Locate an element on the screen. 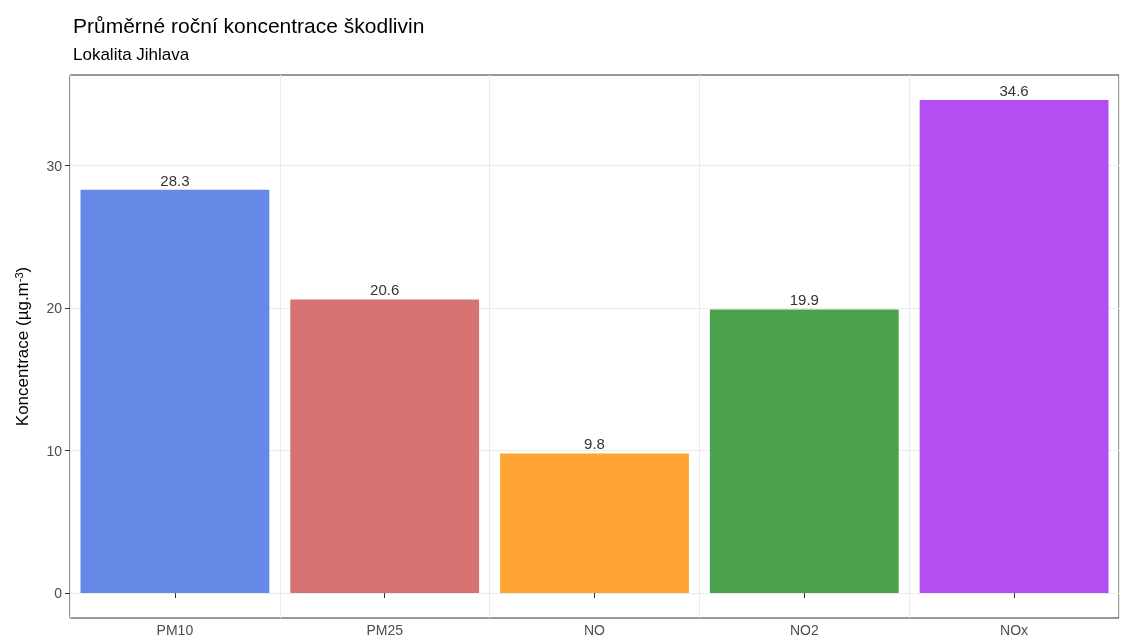  y-tick-label: 20 is located at coordinates (54, 308).